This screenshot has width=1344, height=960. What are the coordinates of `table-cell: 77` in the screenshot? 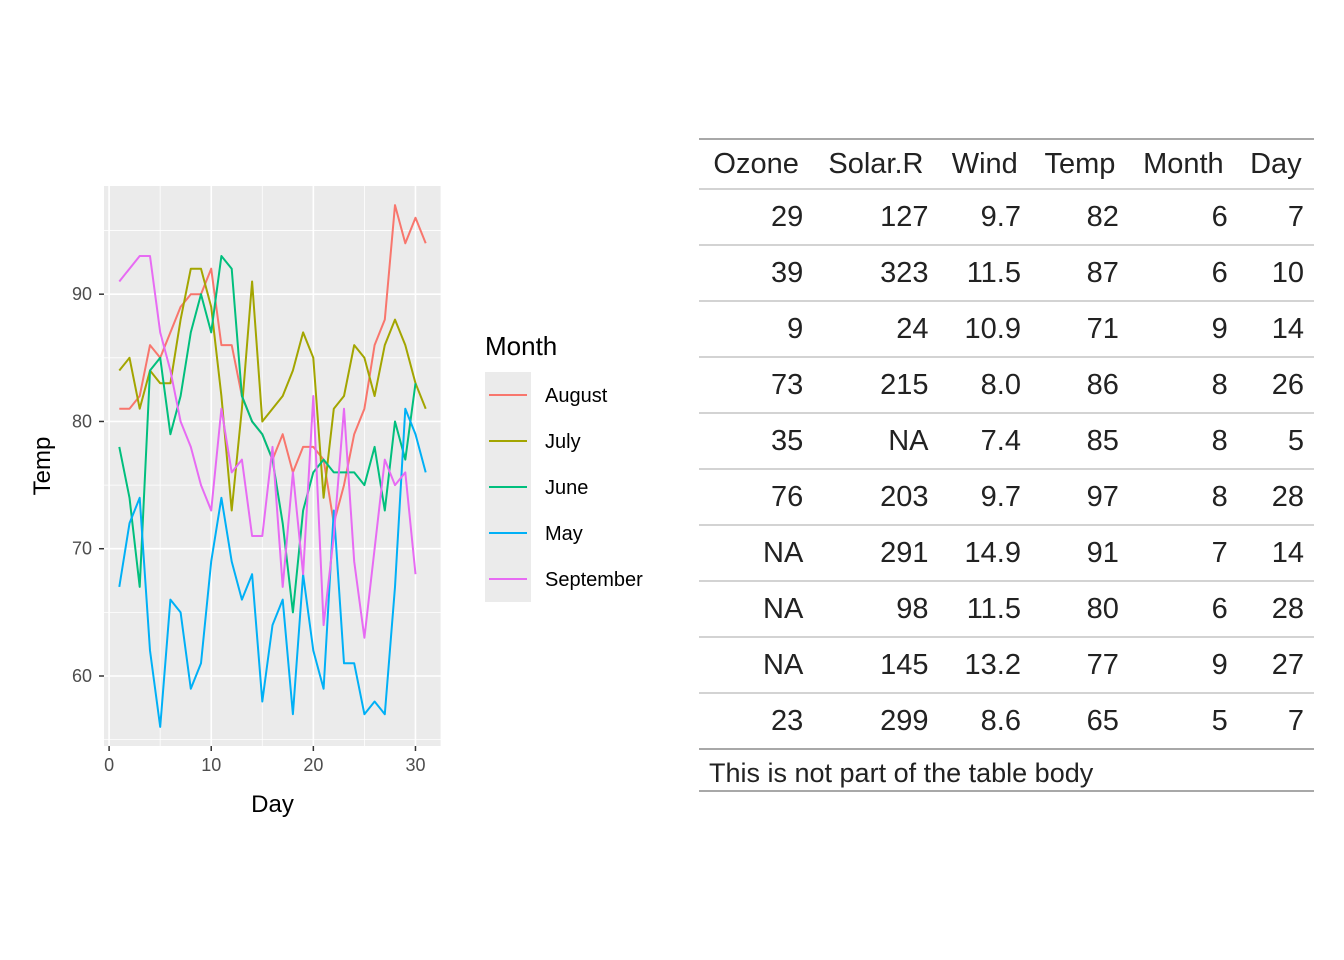 It's located at (1080, 665).